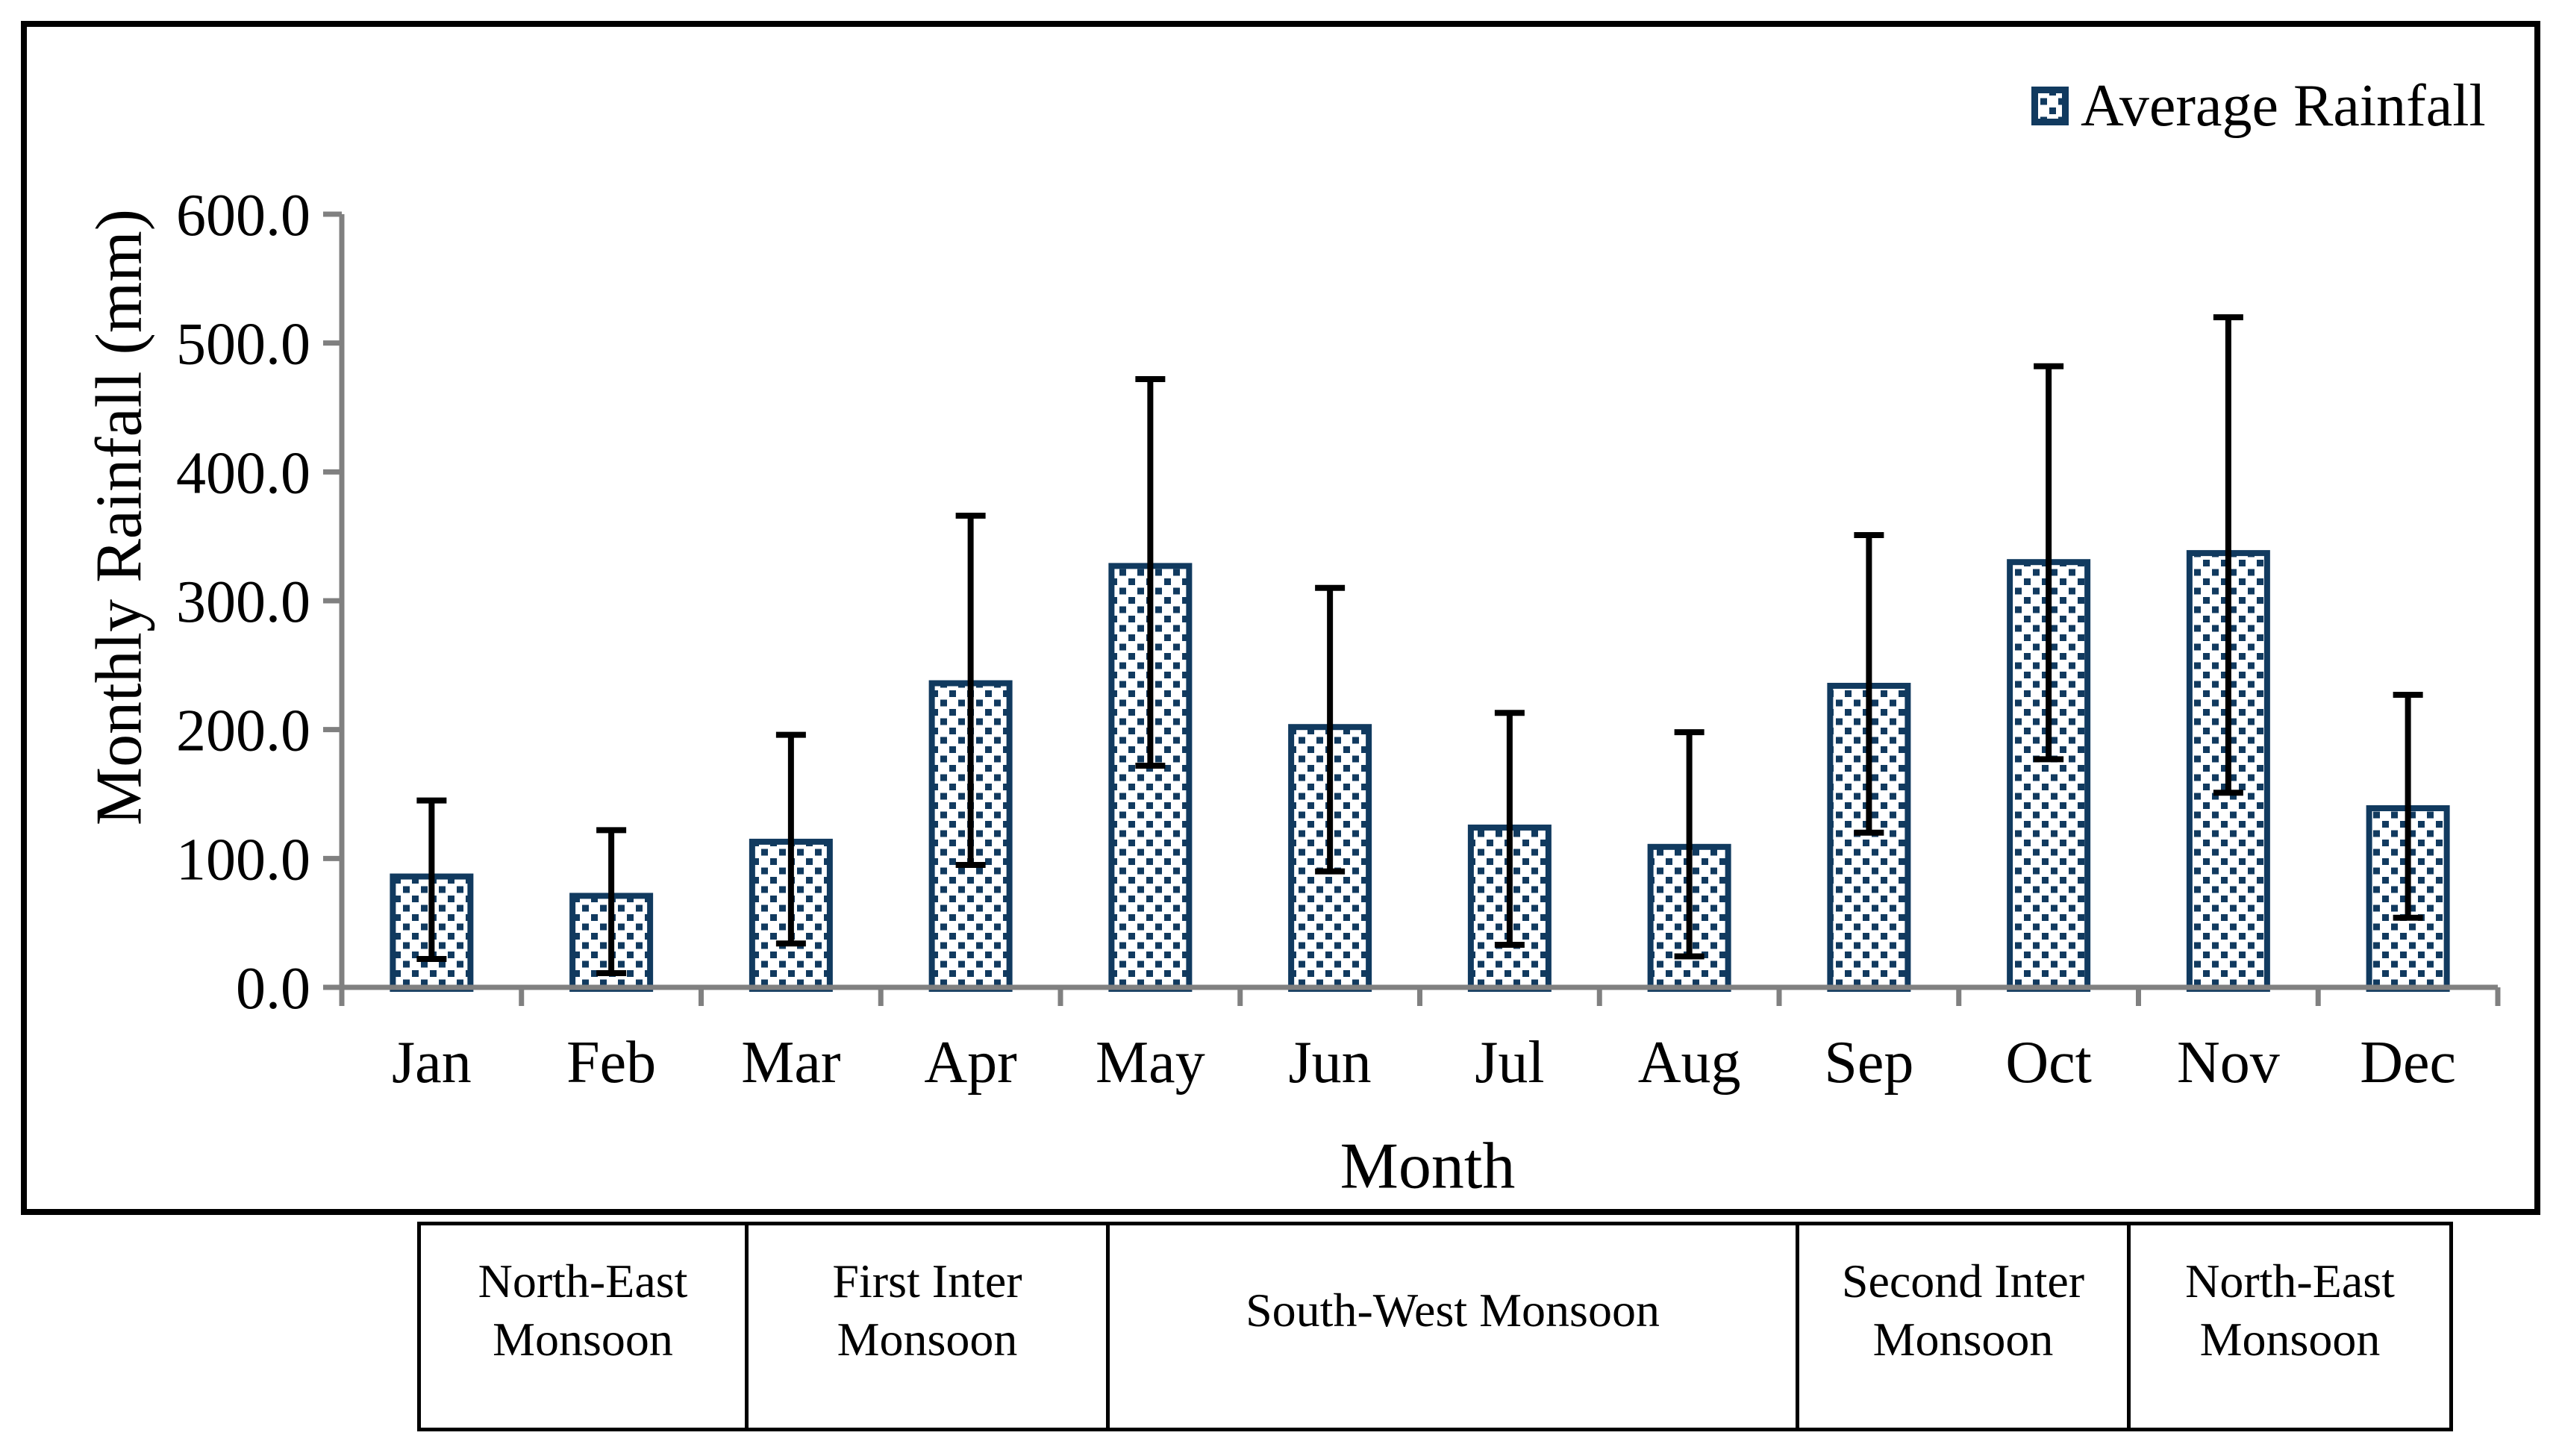 Image resolution: width=2559 pixels, height=1456 pixels. Describe the element at coordinates (611, 1063) in the screenshot. I see `x-tick-label-Feb: Feb` at that location.